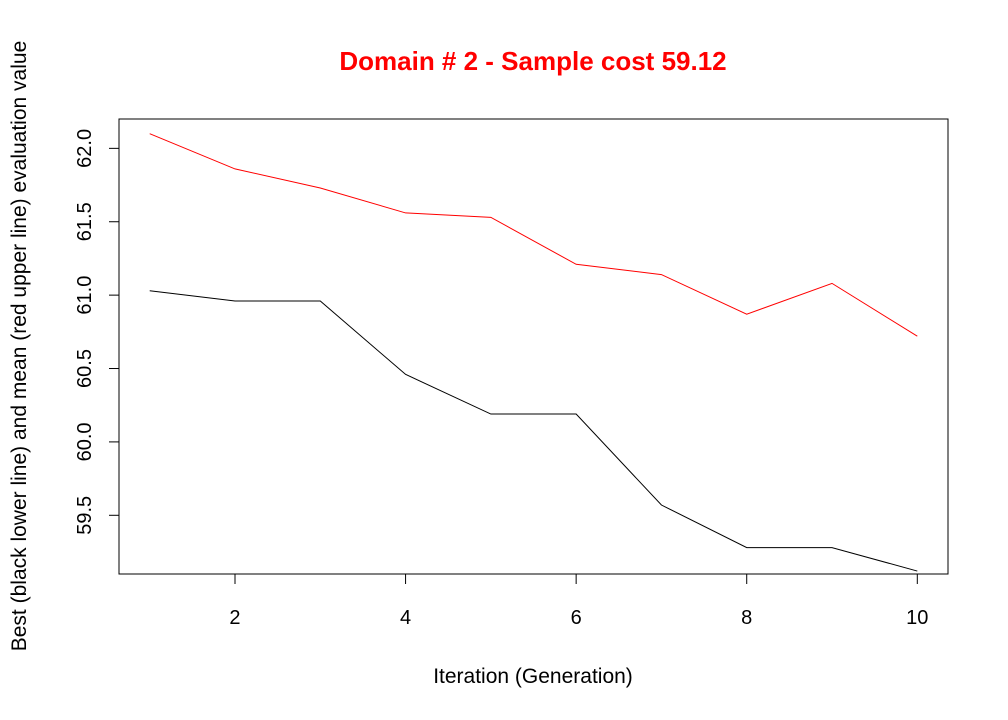 Image resolution: width=1008 pixels, height=720 pixels. What do you see at coordinates (85, 441) in the screenshot?
I see `y-tick-label: 60.0` at bounding box center [85, 441].